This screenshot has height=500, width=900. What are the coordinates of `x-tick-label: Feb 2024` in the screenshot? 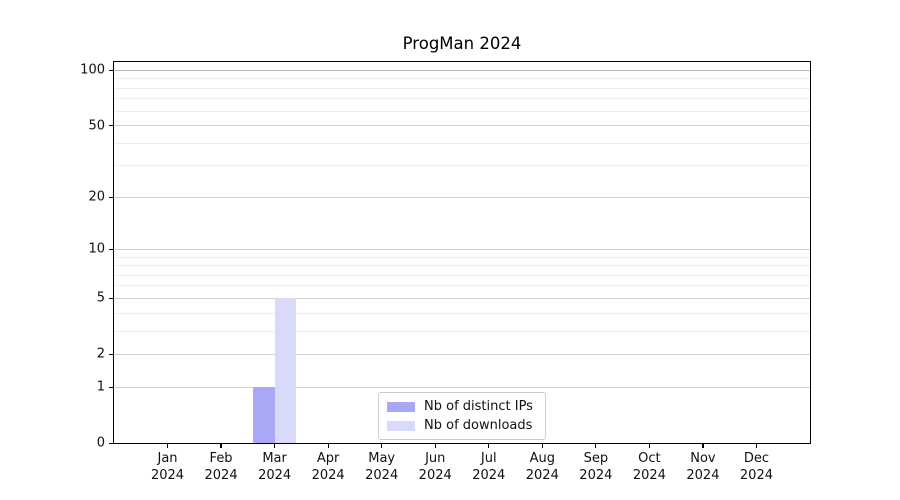 It's located at (221, 467).